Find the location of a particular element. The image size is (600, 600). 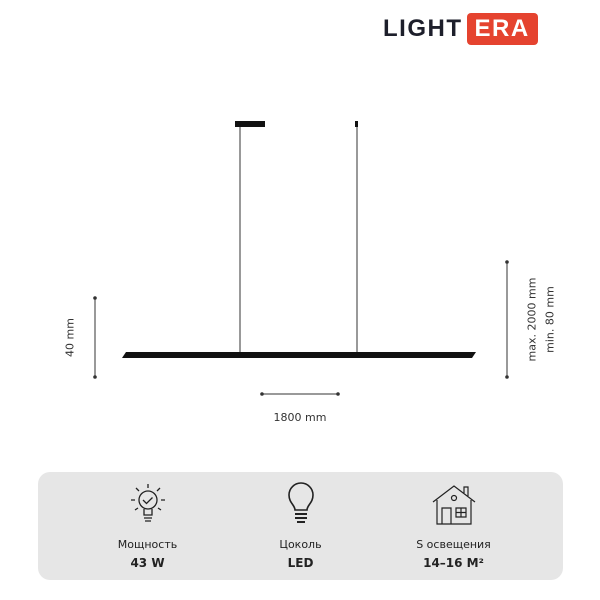

height-label: 40 mm is located at coordinates (70, 337).